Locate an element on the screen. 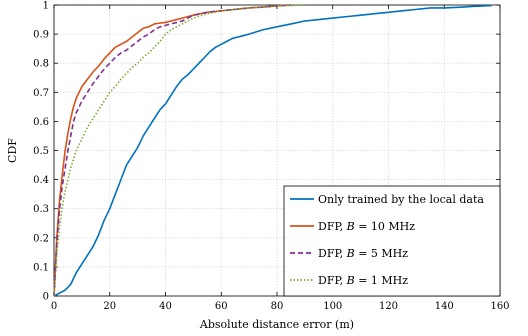 This screenshot has width=528, height=336. x-tick-label: 20 is located at coordinates (109, 306).